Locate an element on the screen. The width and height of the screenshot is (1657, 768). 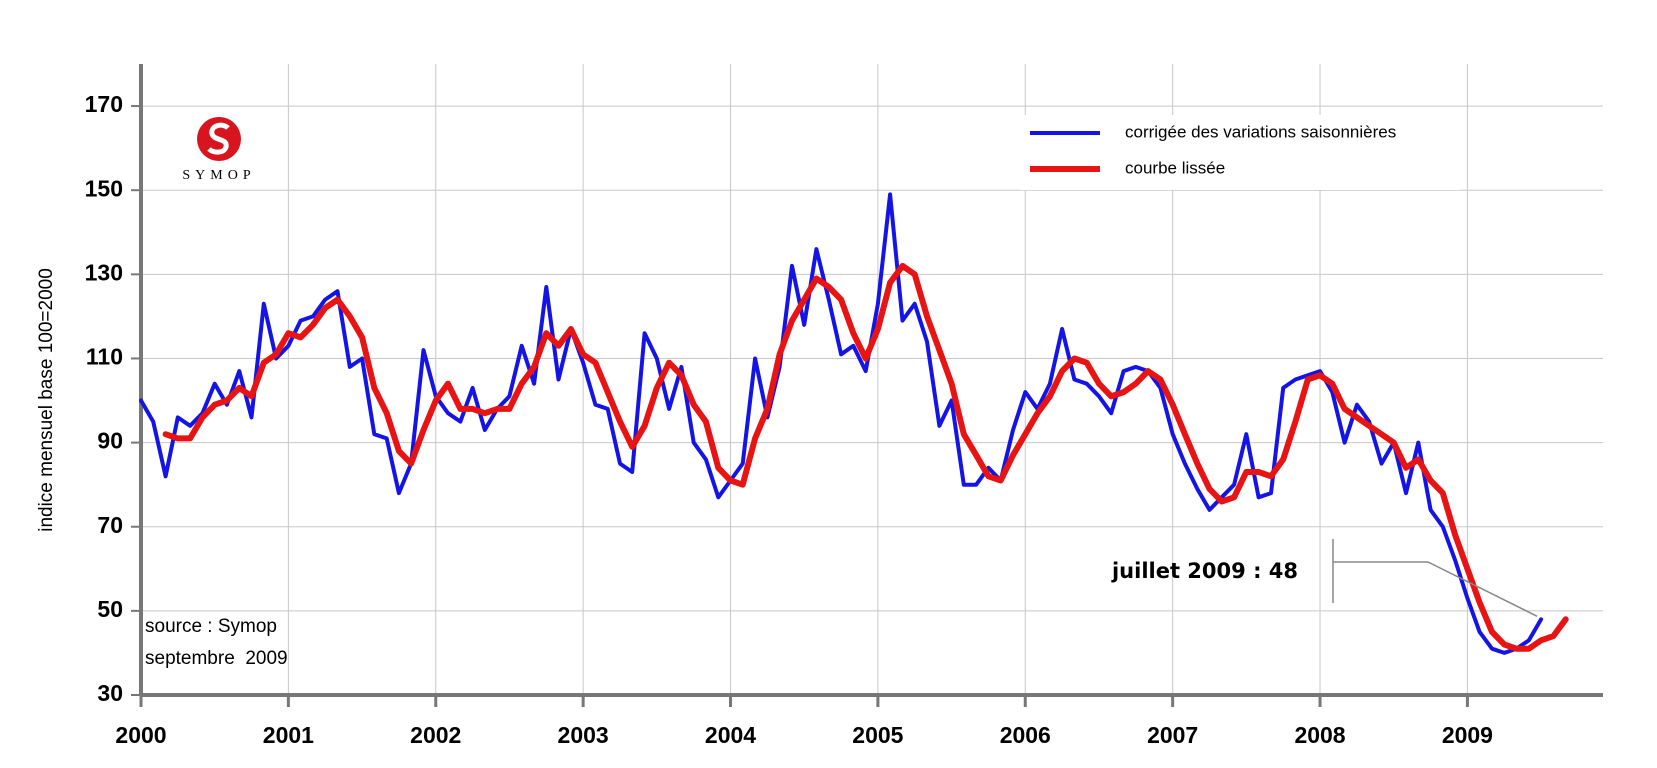
source-line: source : Symop is located at coordinates (211, 626).